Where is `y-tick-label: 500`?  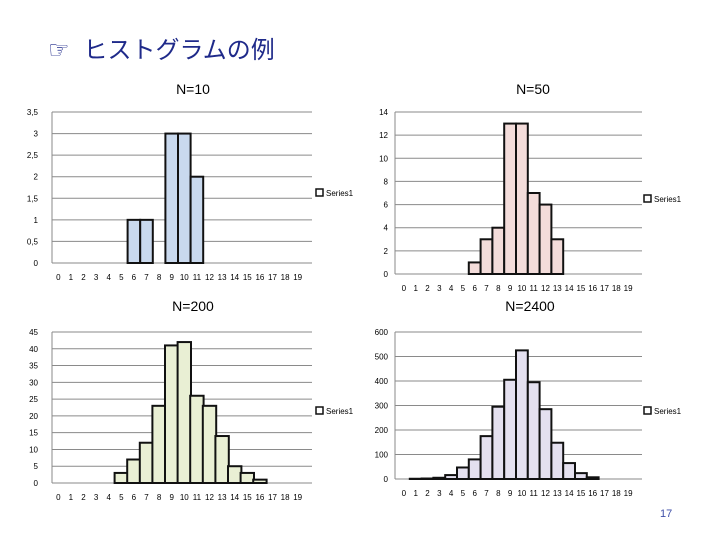
y-tick-label: 500 is located at coordinates (382, 357).